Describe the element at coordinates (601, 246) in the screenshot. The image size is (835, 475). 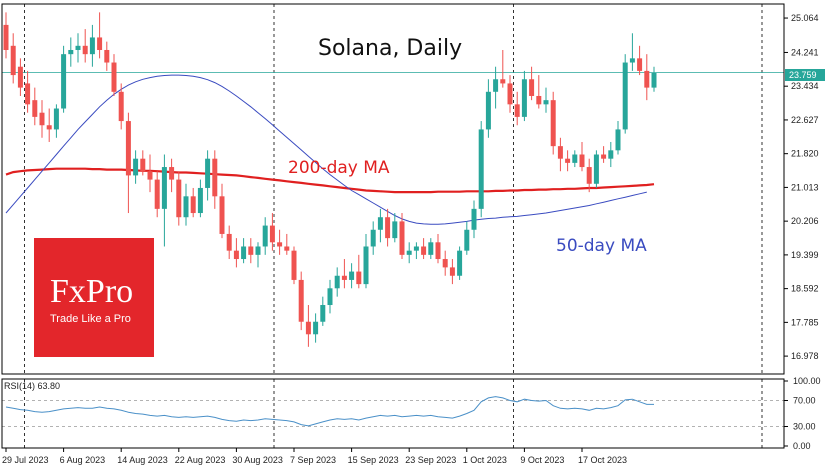
I see `ma50-label: 50-day MA` at that location.